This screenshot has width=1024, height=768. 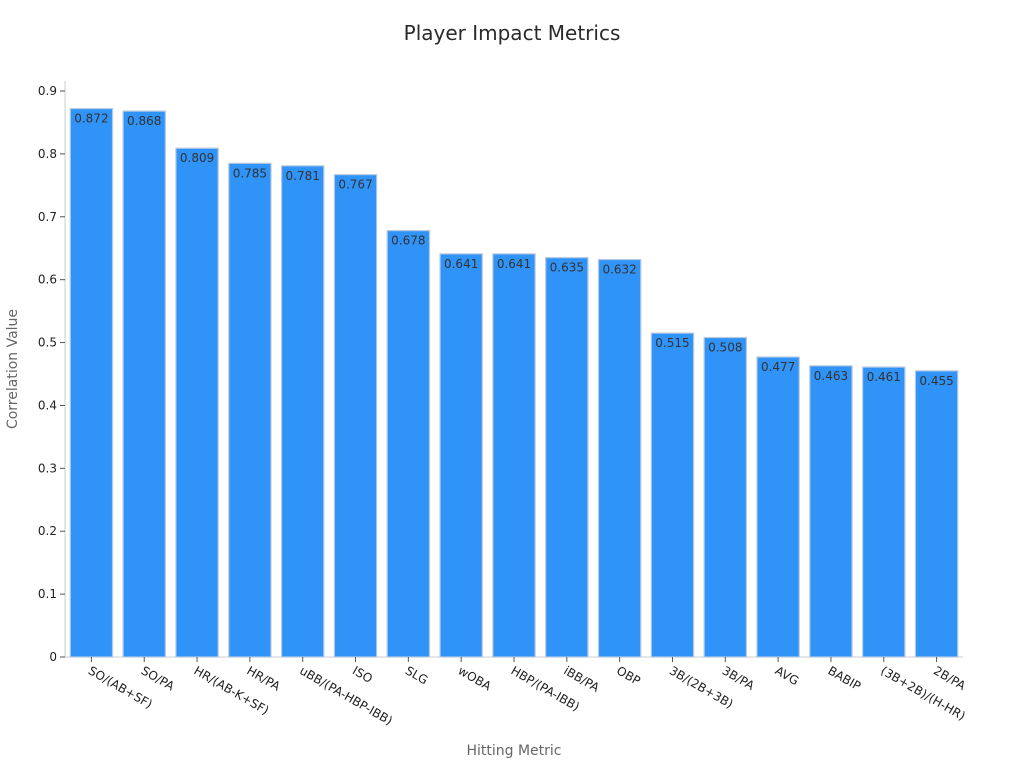 I want to click on y-axis-title: Correlation Value, so click(x=13, y=369).